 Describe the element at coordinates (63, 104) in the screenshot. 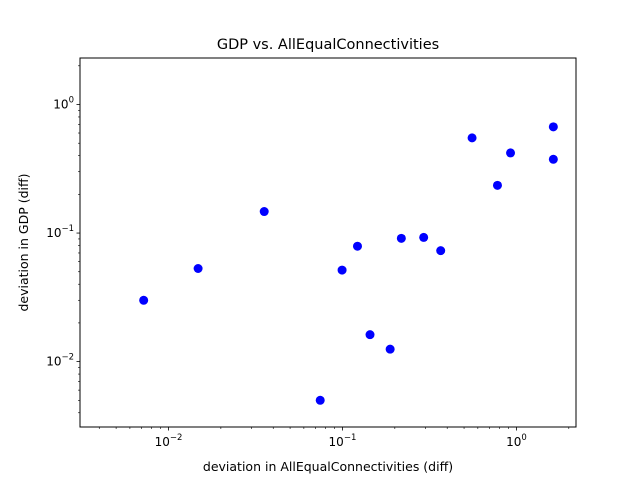

I see `y-tick-label: 10⁰` at that location.